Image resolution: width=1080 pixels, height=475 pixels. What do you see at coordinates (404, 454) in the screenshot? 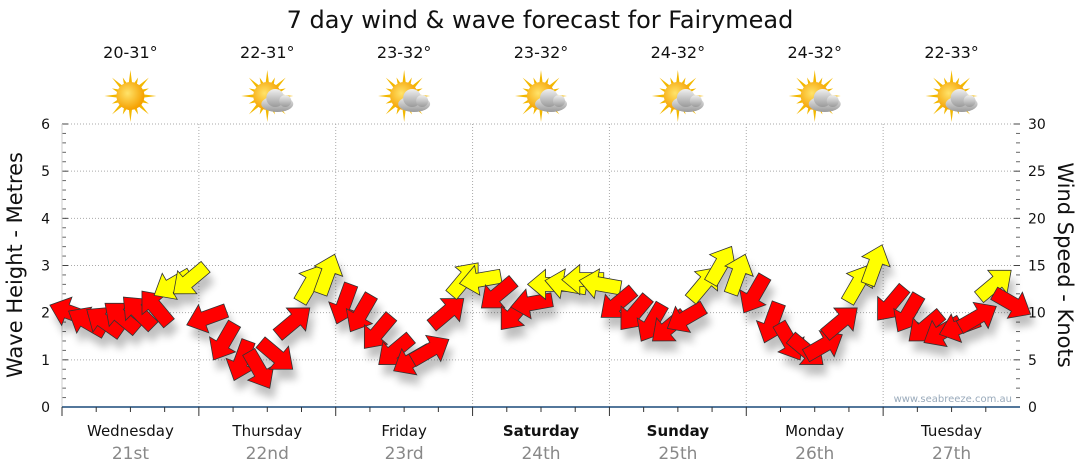
I see `x-date-label: 23rd` at bounding box center [404, 454].